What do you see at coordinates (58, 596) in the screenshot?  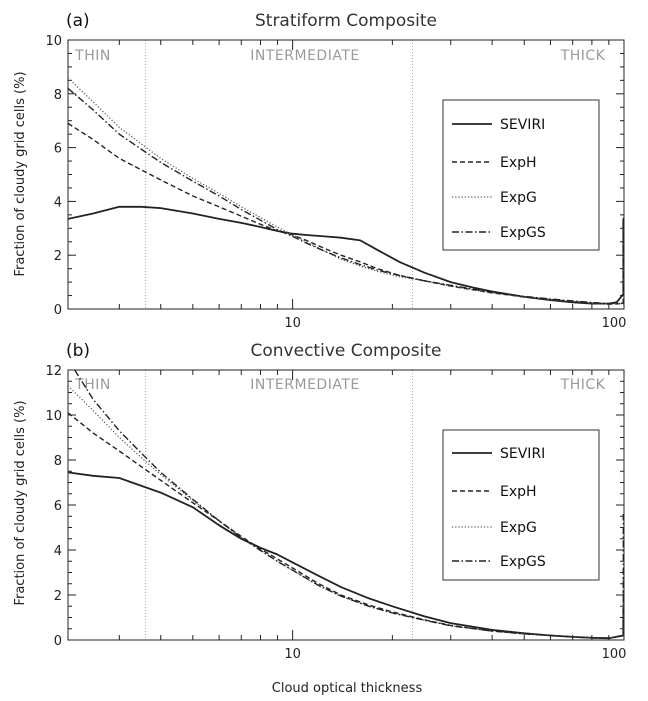 I see `y-tick-label-2-b: 2` at bounding box center [58, 596].